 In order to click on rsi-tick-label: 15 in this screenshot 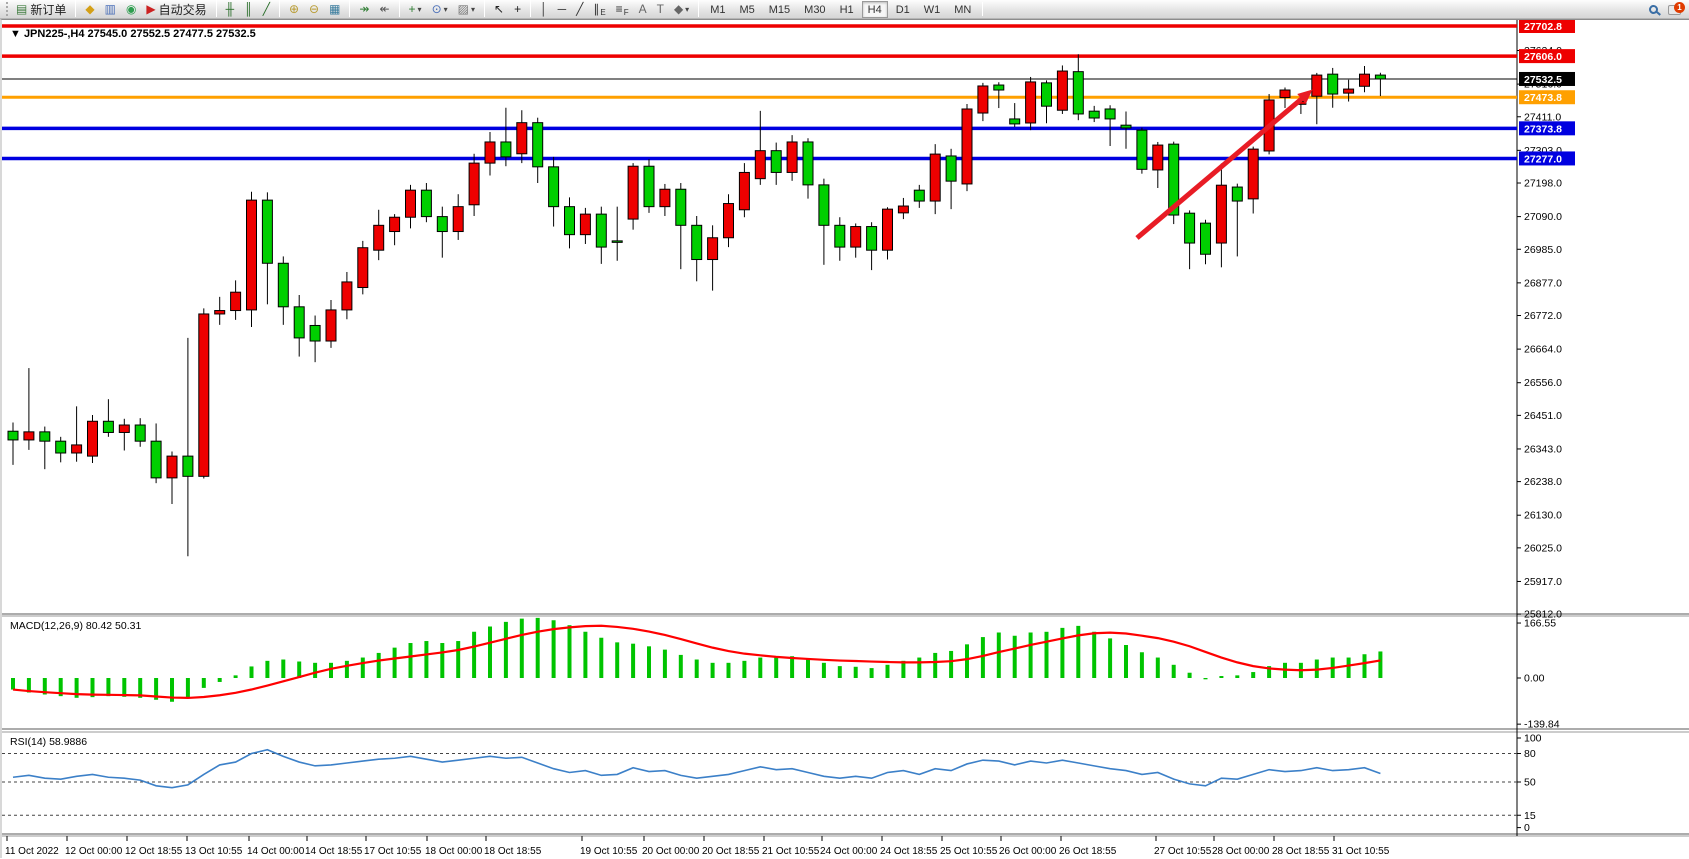, I will do `click(1530, 816)`.